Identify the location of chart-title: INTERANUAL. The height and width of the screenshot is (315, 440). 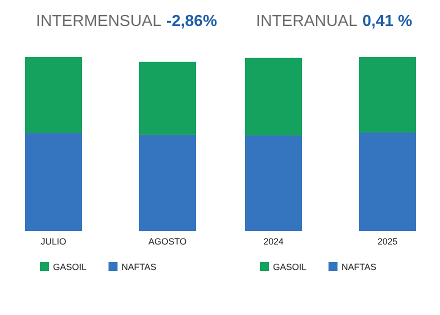
(307, 21).